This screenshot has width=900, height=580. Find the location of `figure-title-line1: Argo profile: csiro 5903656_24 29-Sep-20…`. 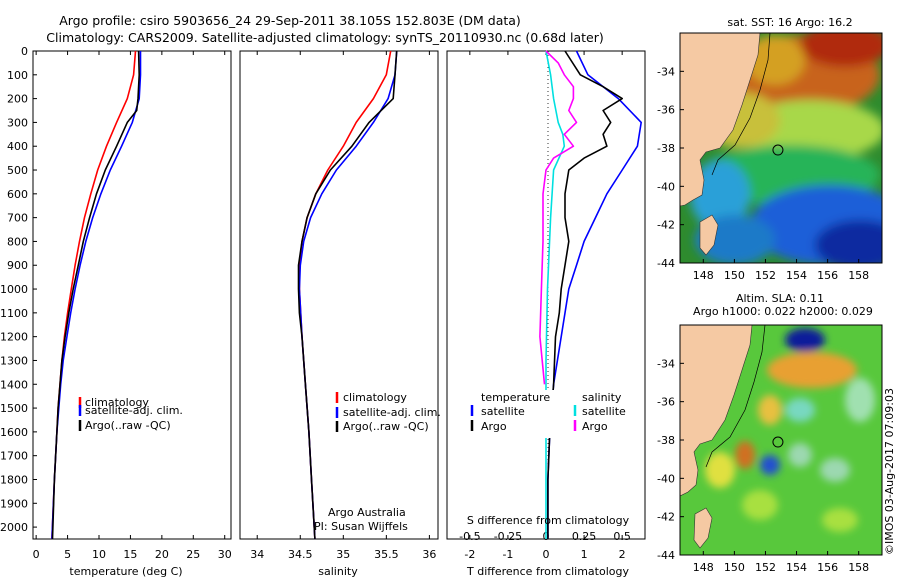

figure-title-line1: Argo profile: csiro 5903656_24 29-Sep-20… is located at coordinates (290, 20).